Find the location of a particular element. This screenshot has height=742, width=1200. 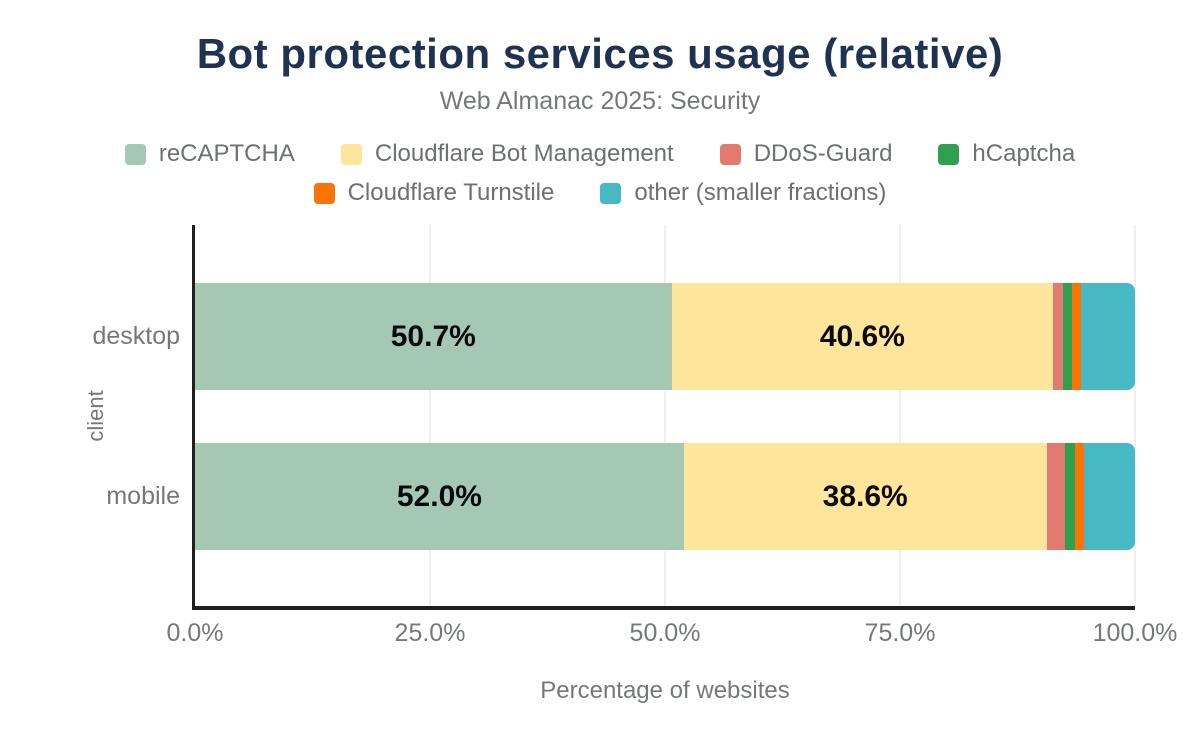

bar-mobile: 52.0% 38.6% is located at coordinates (665, 496).